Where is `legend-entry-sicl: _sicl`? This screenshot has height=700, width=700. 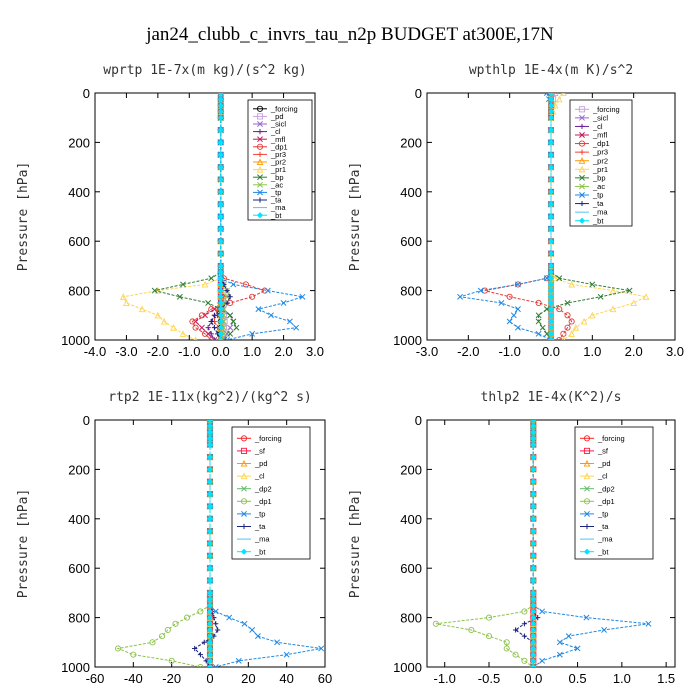
legend-entry-sicl: _sicl is located at coordinates (600, 117).